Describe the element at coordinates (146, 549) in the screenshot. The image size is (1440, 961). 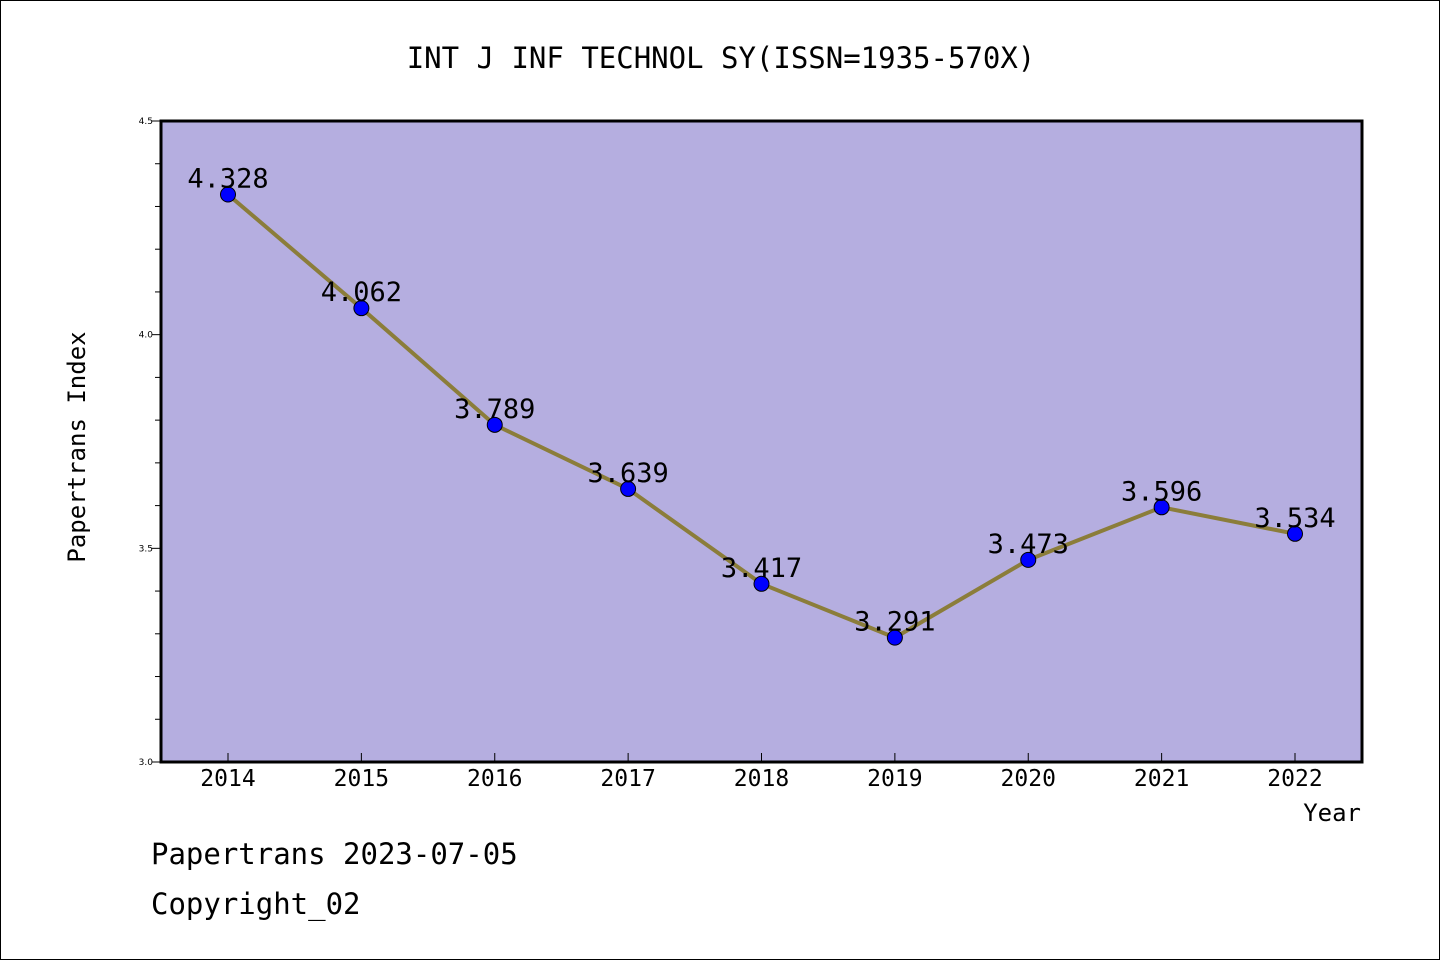
I see `y-tick-label: 3.5` at that location.